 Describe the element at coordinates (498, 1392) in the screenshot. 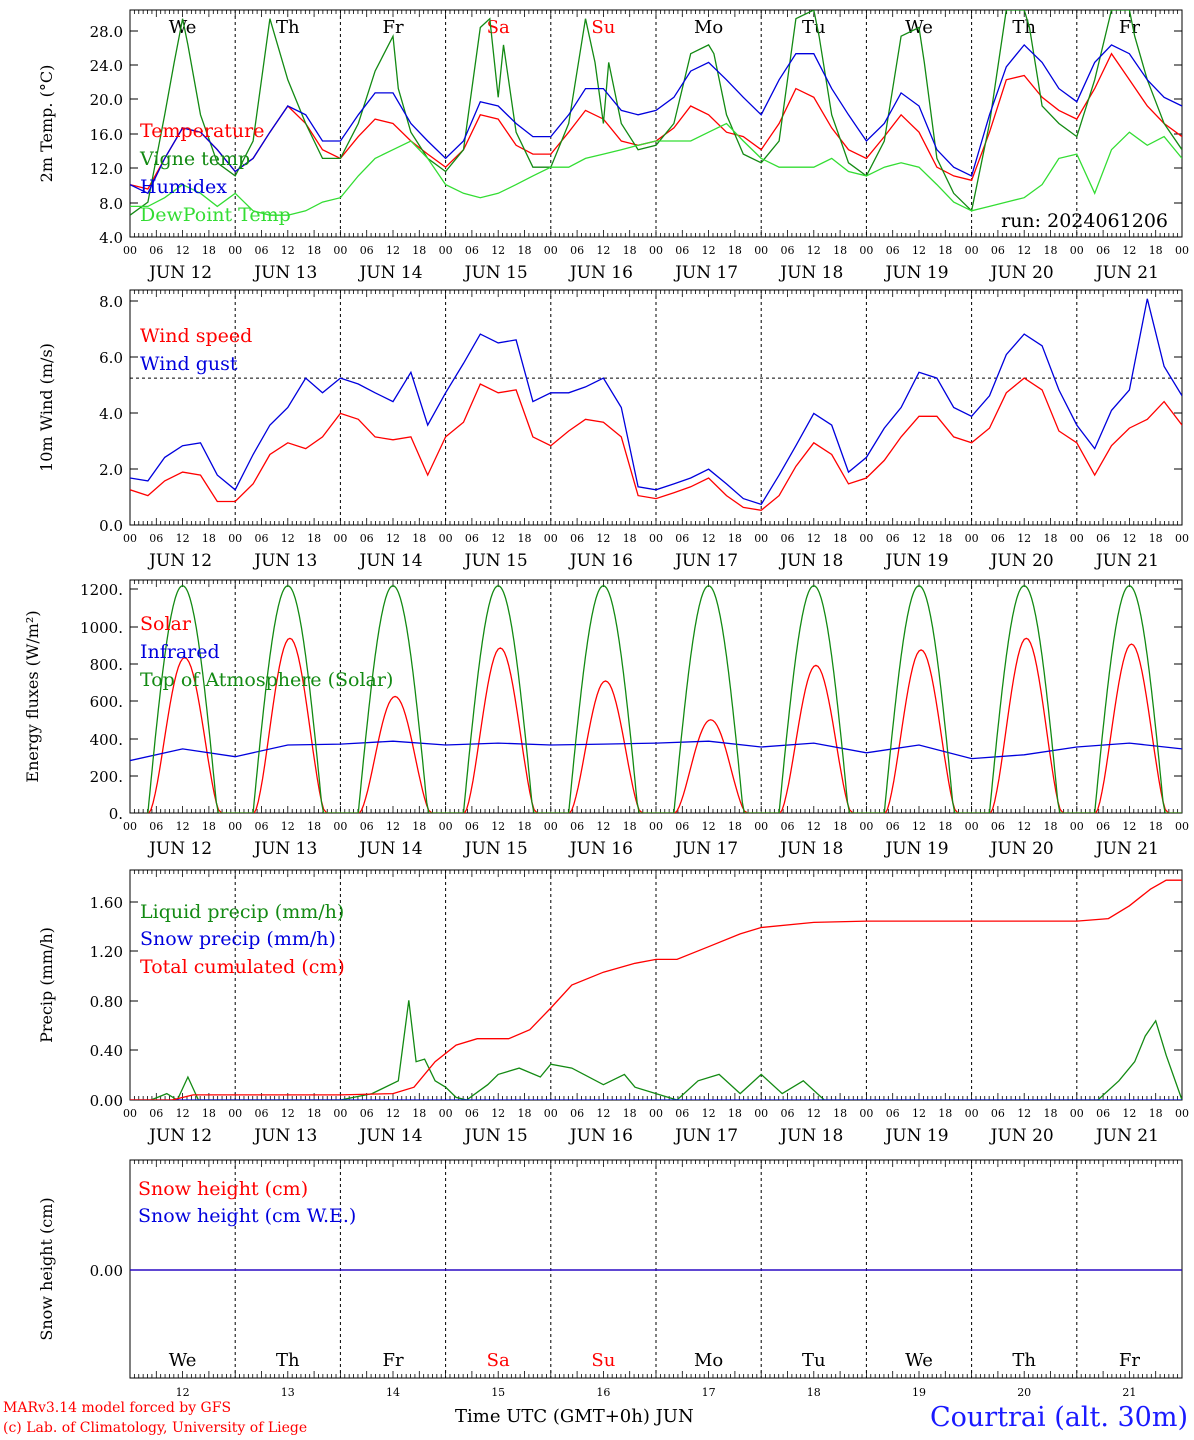

I see `day-number: 15` at that location.